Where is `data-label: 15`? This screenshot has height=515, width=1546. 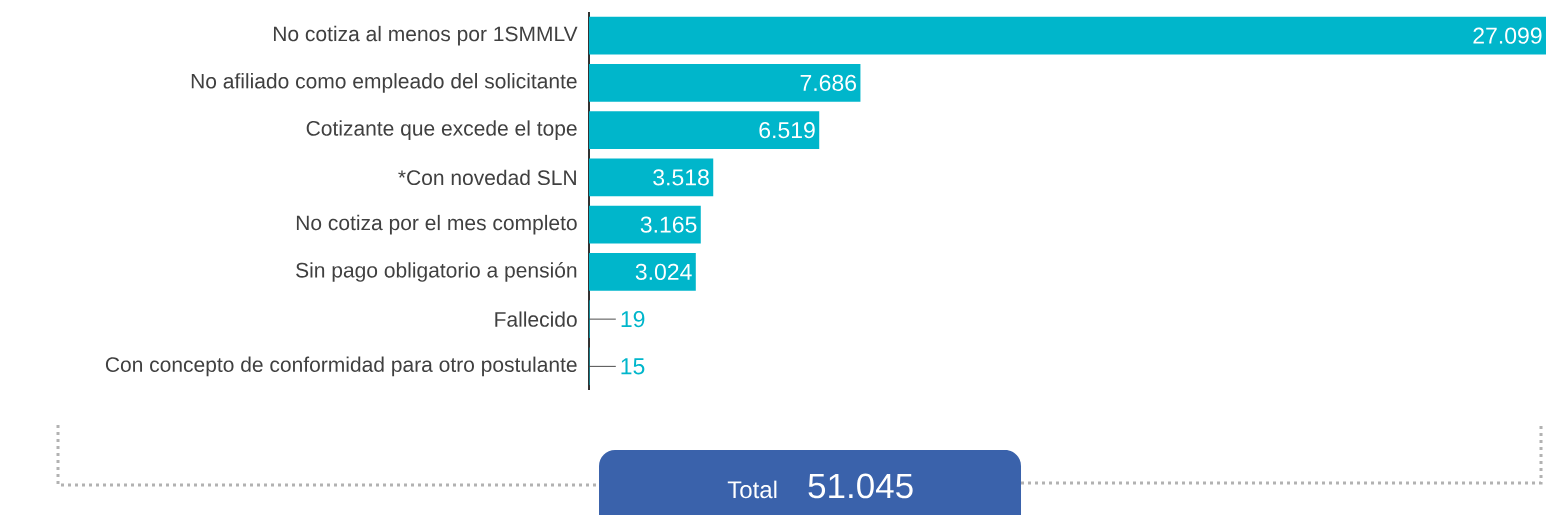
data-label: 15 is located at coordinates (633, 366).